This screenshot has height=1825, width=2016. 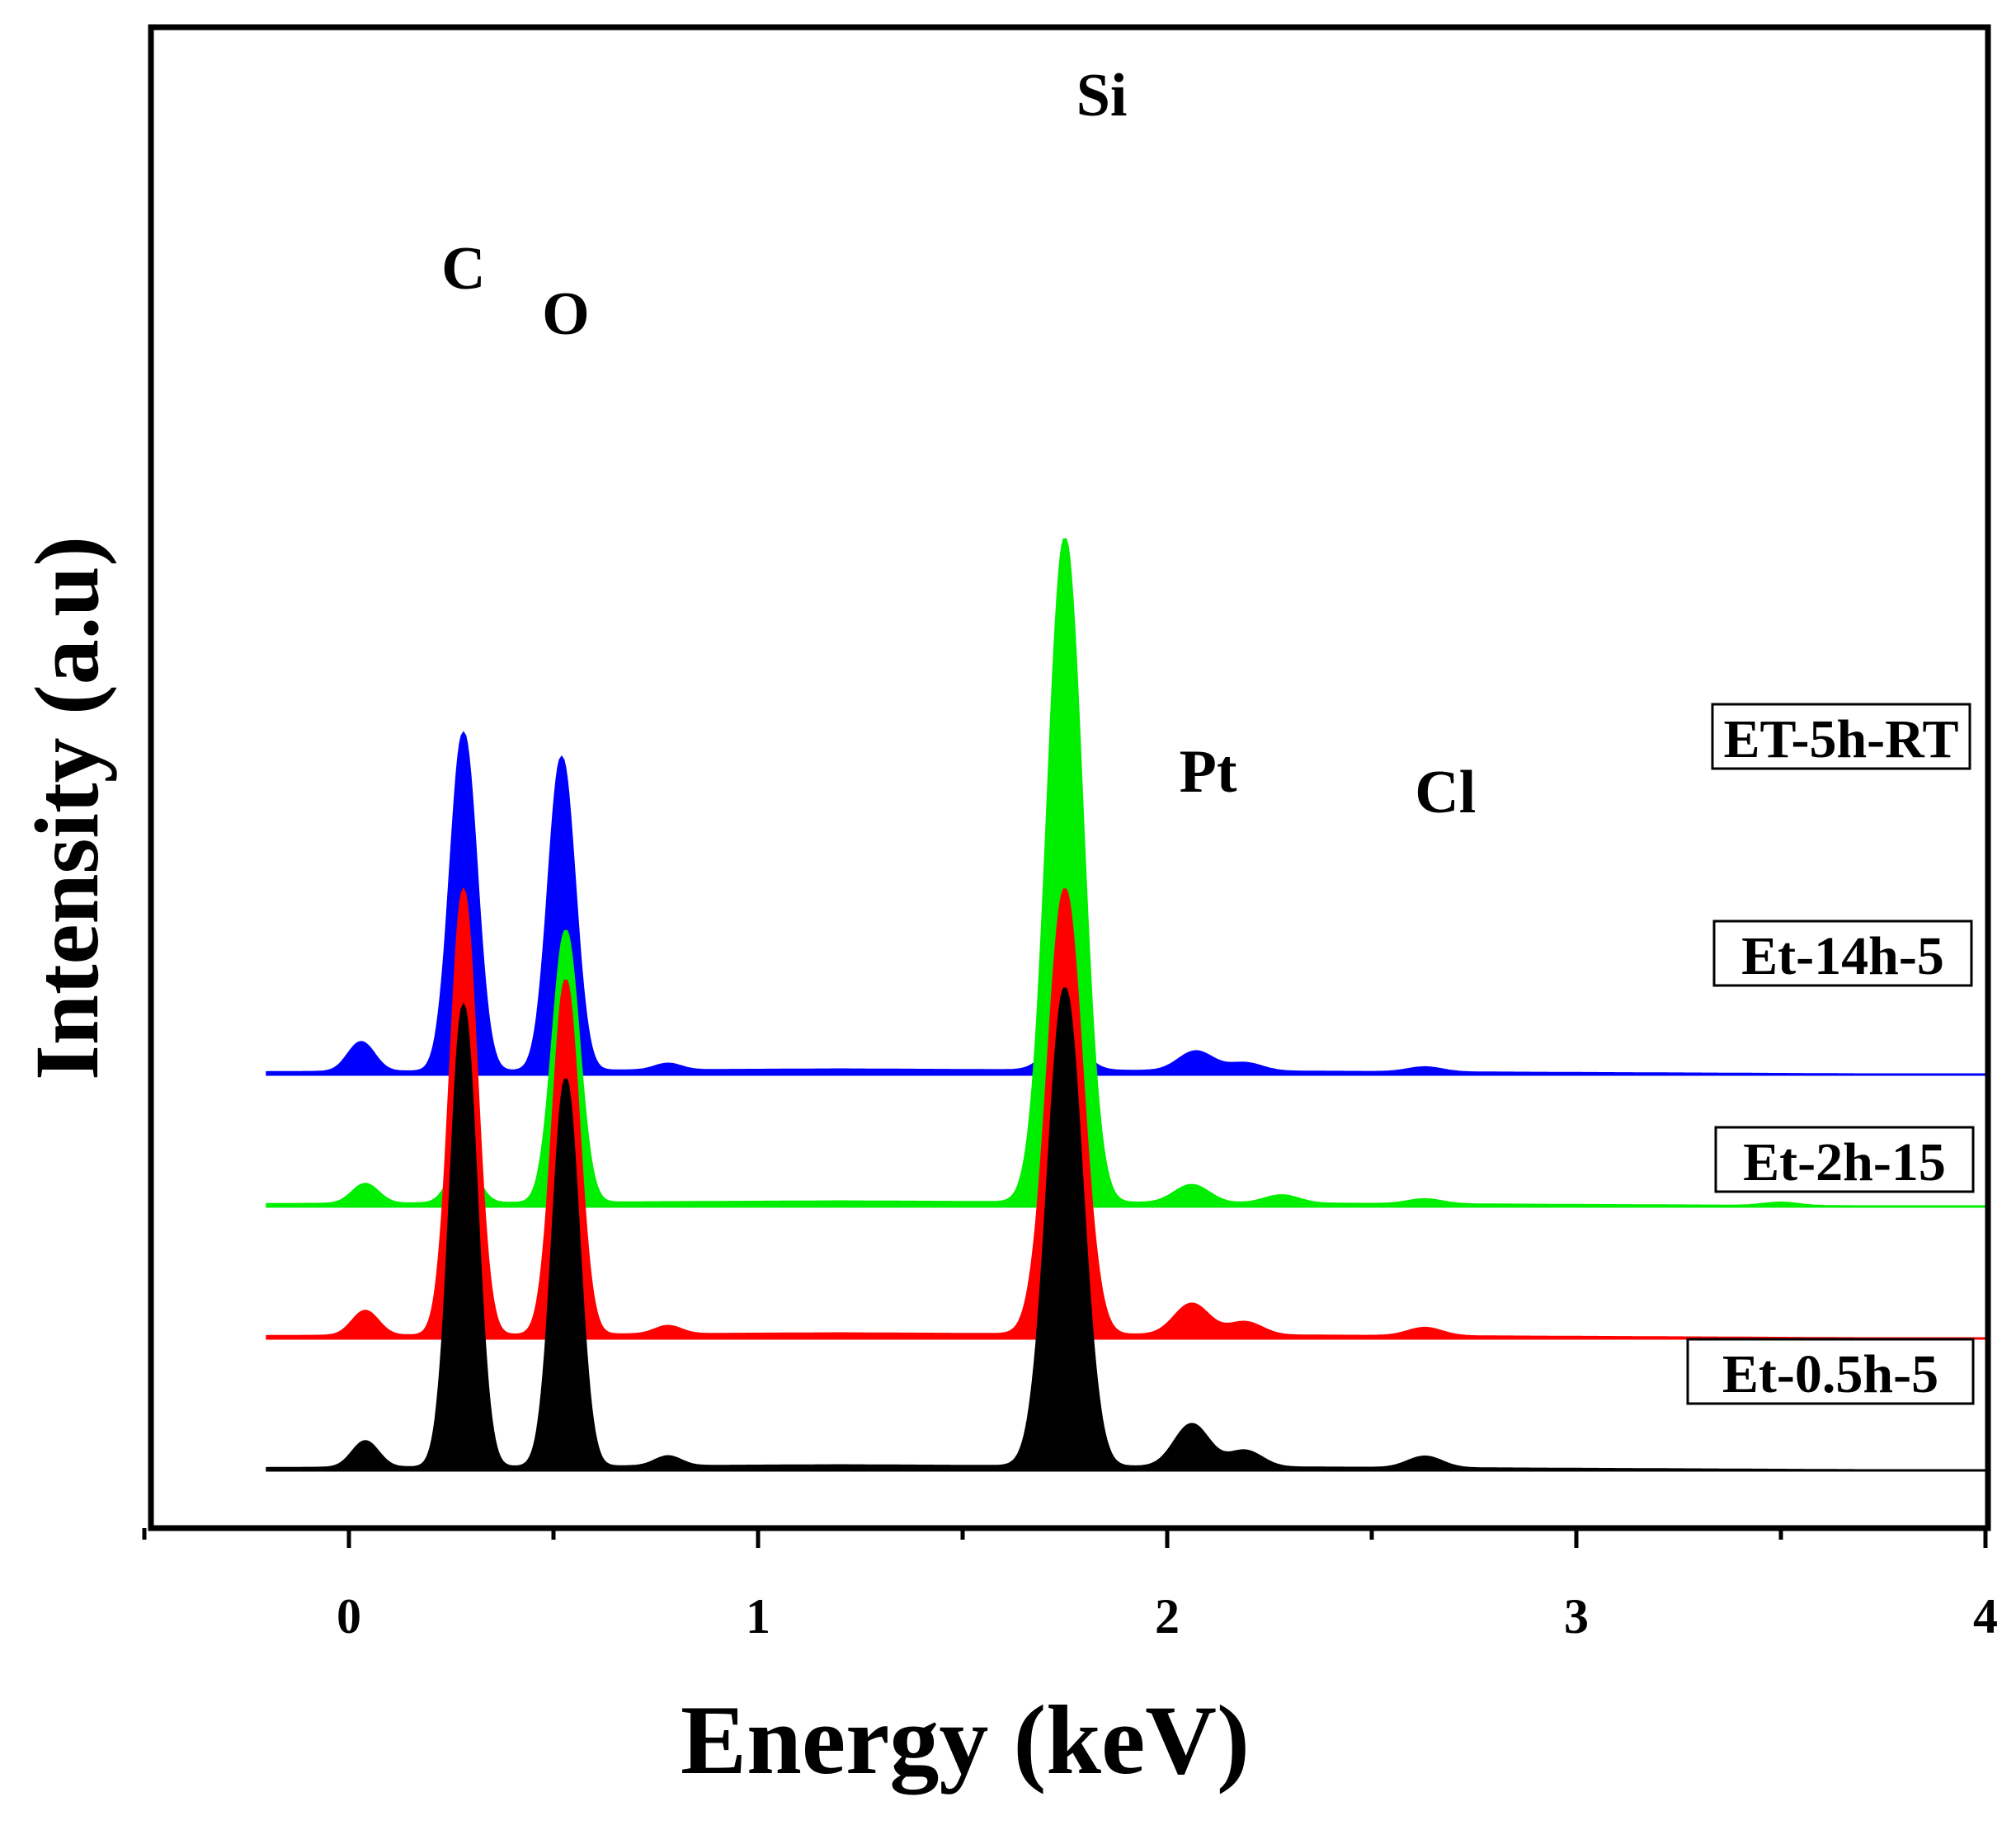 I want to click on peak-label-cl: Cl, so click(x=1445, y=792).